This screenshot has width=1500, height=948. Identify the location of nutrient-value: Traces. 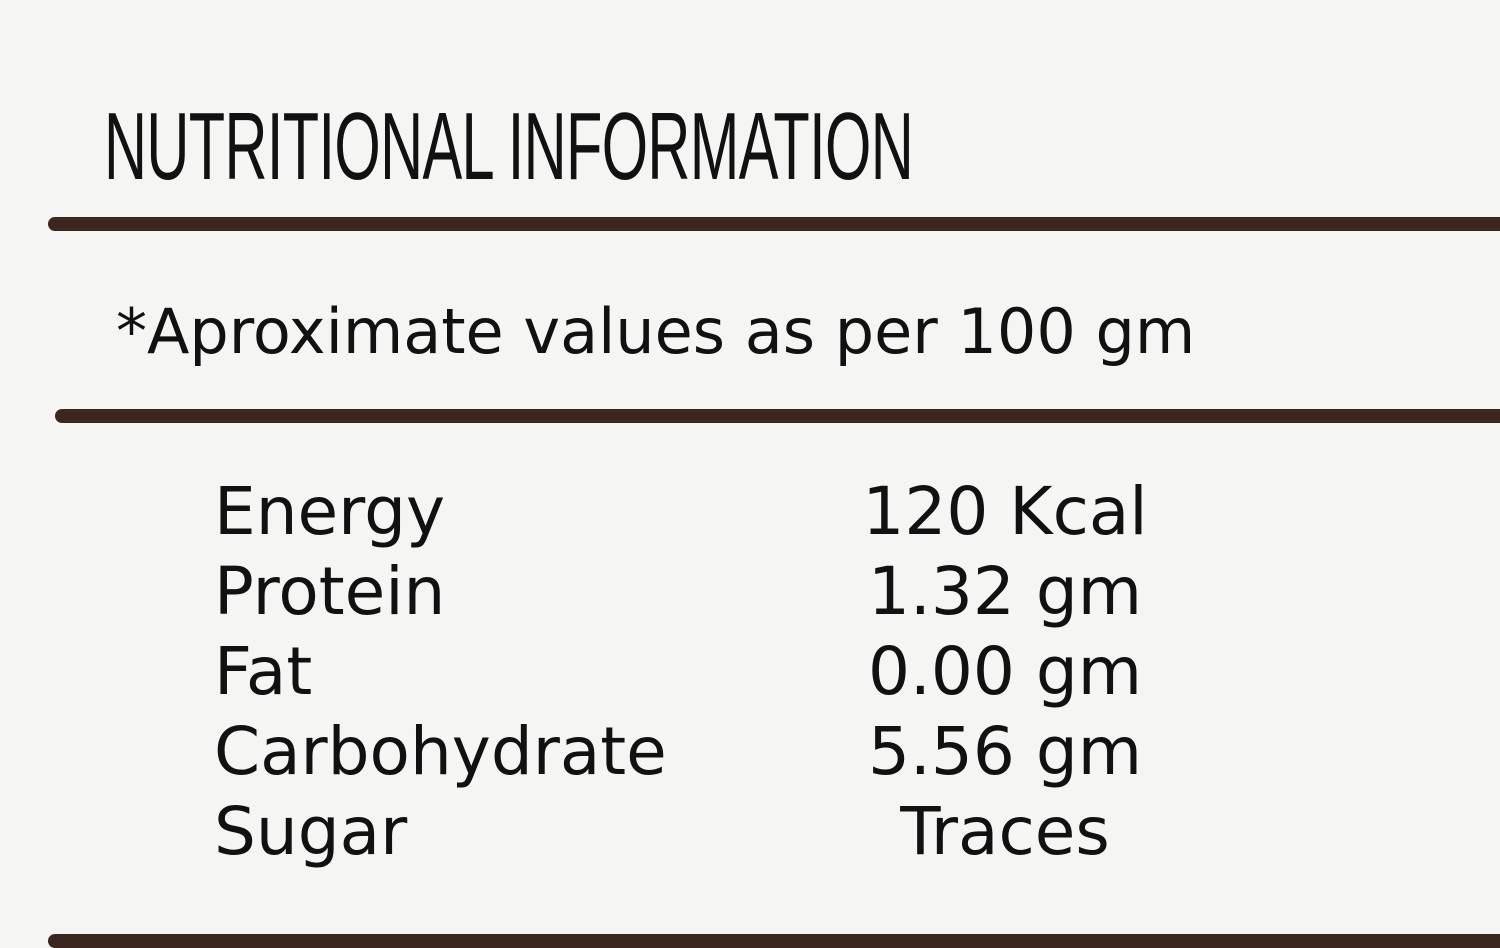
(1005, 831).